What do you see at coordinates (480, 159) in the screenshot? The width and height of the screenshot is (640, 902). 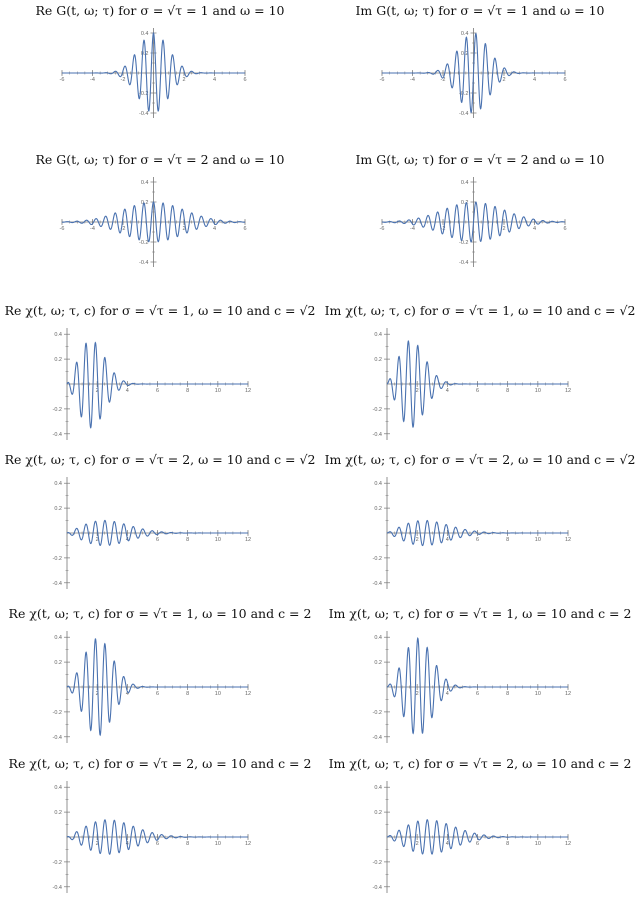 I see `chart-title: Im G(t, ω; τ) for σ = √τ = 2 and ω = 10` at bounding box center [480, 159].